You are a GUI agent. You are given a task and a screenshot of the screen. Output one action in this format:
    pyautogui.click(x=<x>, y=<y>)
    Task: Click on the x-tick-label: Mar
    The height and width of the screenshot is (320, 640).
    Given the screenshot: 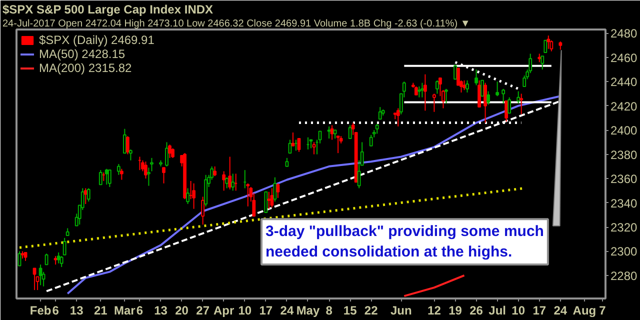 What is the action you would take?
    pyautogui.click(x=125, y=311)
    